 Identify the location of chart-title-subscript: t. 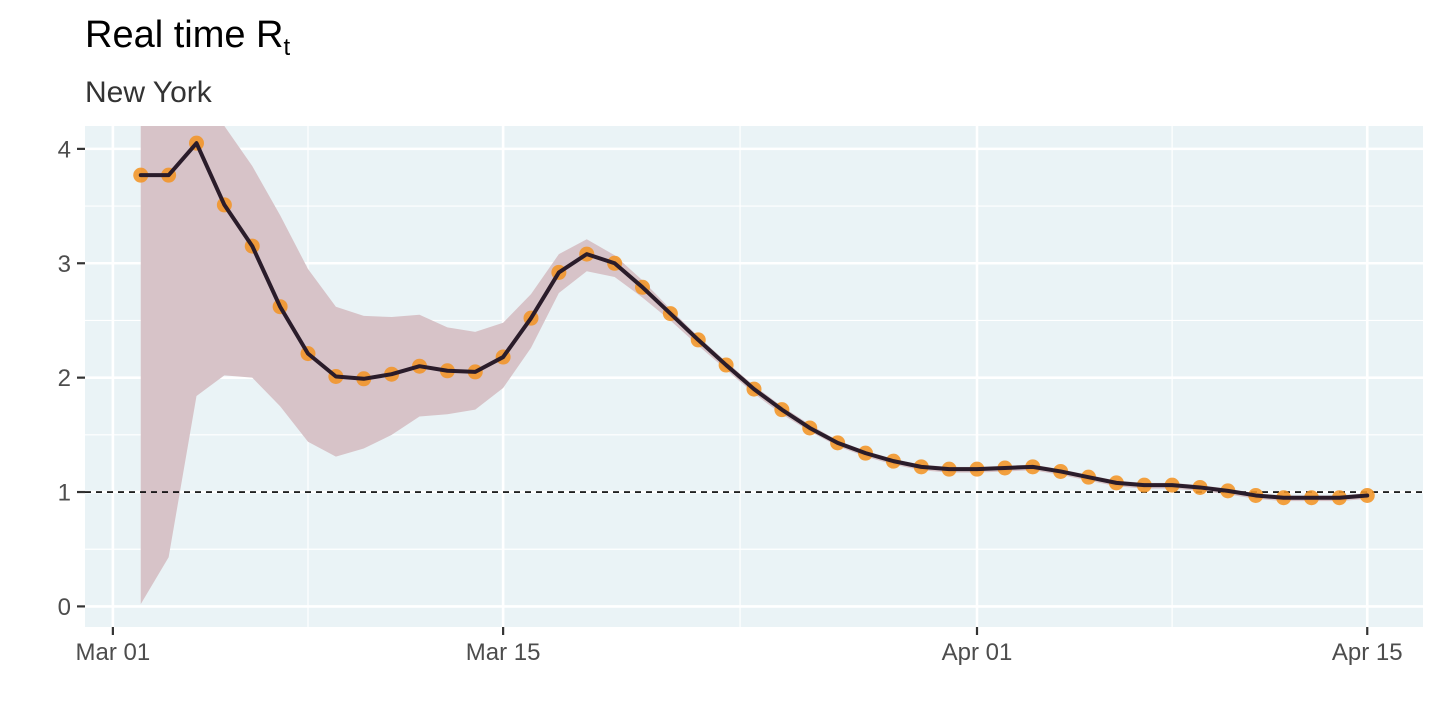
(287, 47).